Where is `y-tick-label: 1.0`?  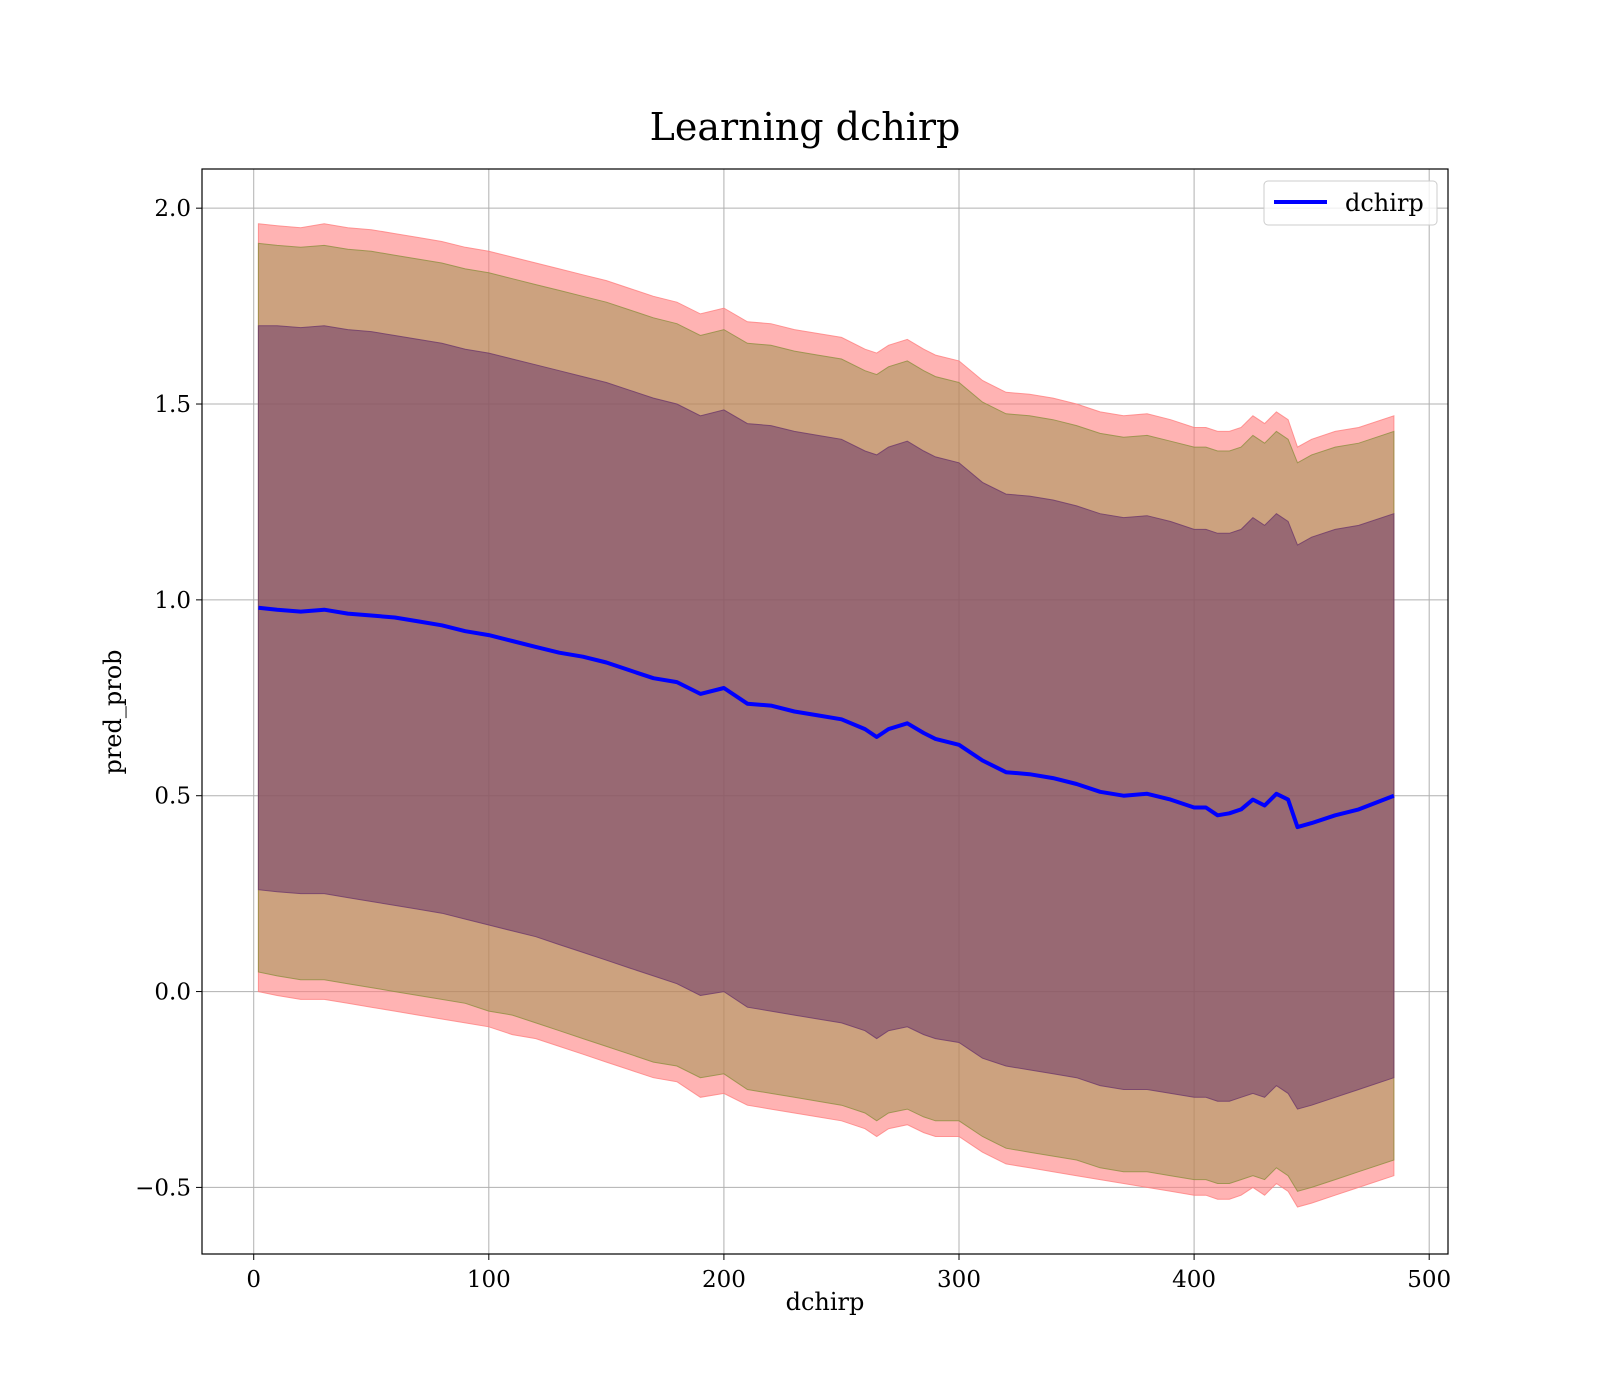 y-tick-label: 1.0 is located at coordinates (172, 601).